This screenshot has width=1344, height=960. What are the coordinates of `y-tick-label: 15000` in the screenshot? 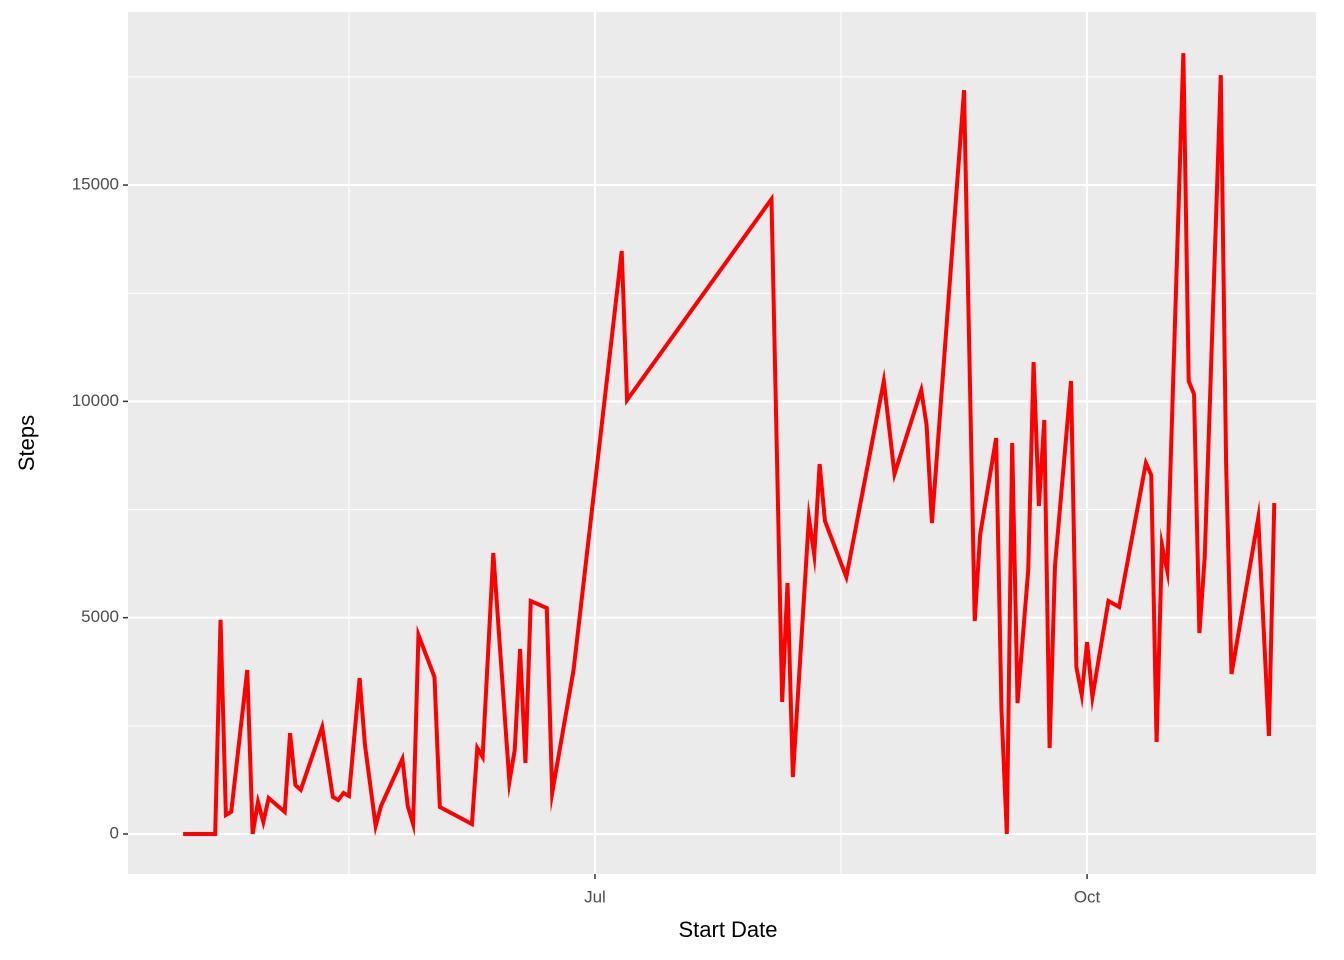 It's located at (95, 184).